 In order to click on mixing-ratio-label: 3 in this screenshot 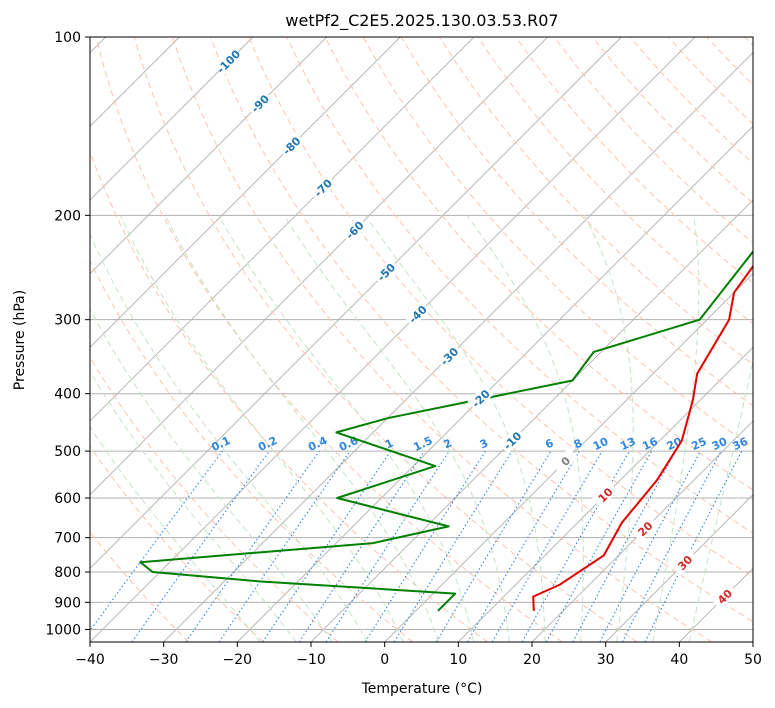, I will do `click(484, 443)`.